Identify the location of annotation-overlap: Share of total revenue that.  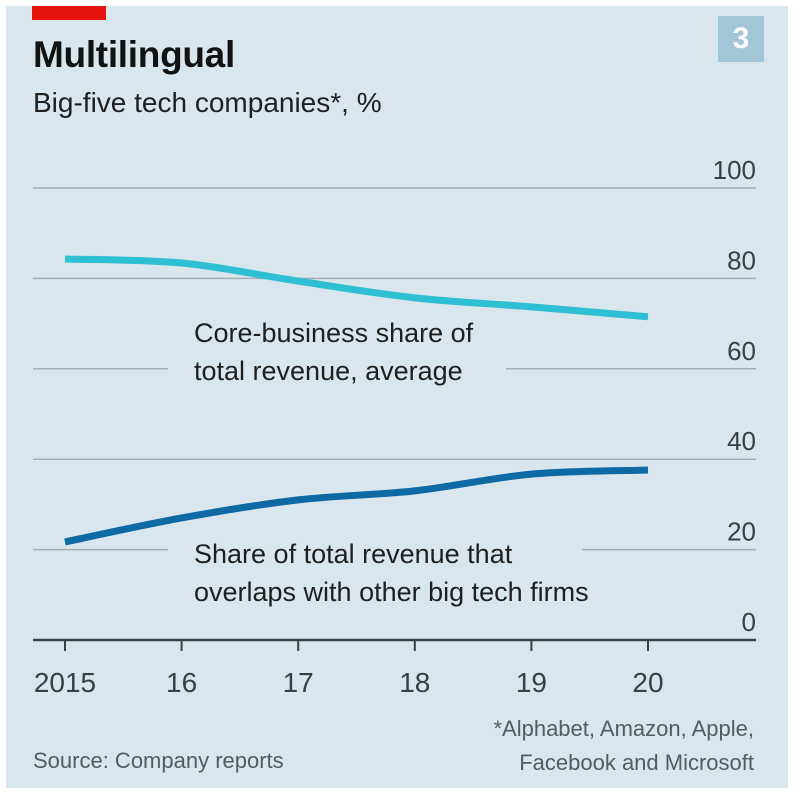
(353, 554).